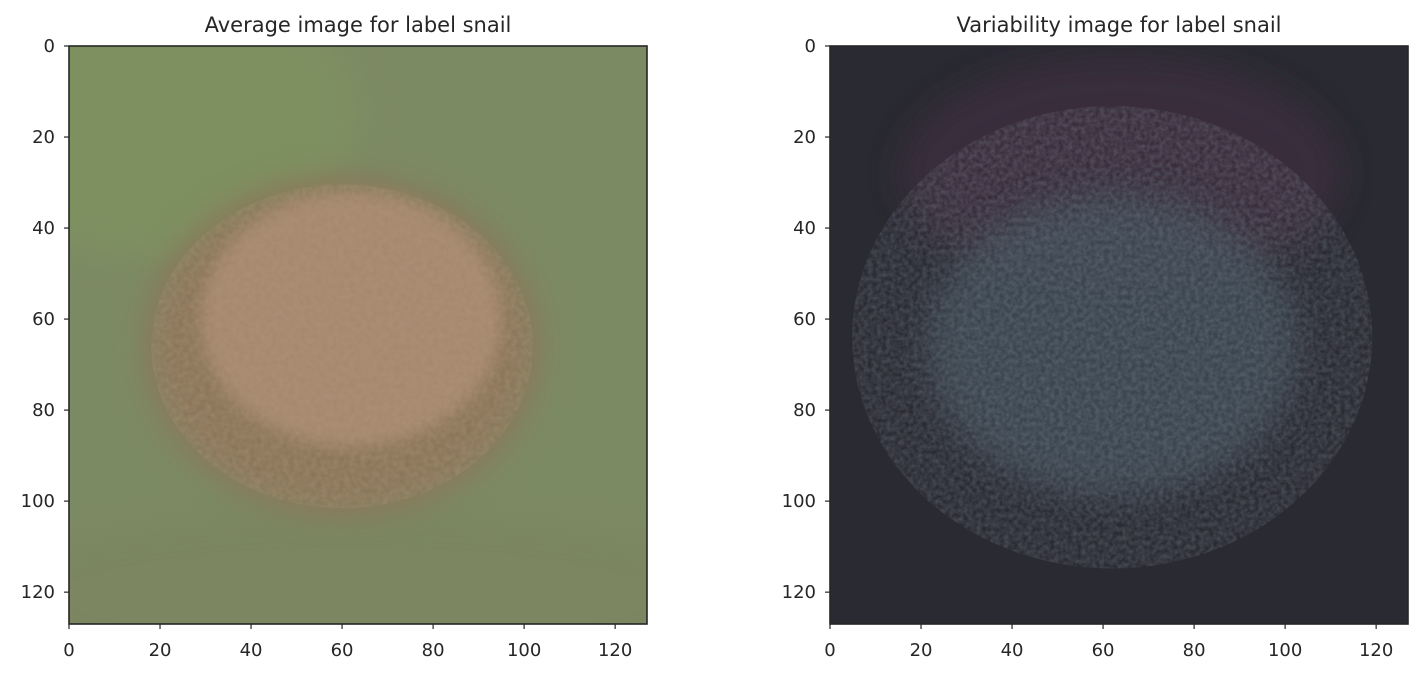 The image size is (1422, 673). What do you see at coordinates (1012, 650) in the screenshot?
I see `panel-variability-xtick-label: 40` at bounding box center [1012, 650].